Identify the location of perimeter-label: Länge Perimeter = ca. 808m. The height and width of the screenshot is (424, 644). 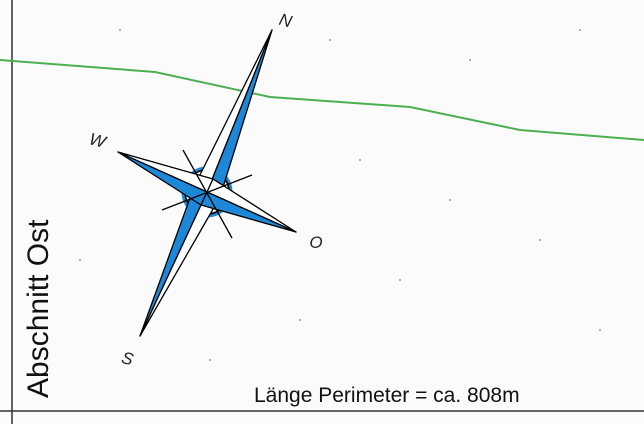
(387, 395).